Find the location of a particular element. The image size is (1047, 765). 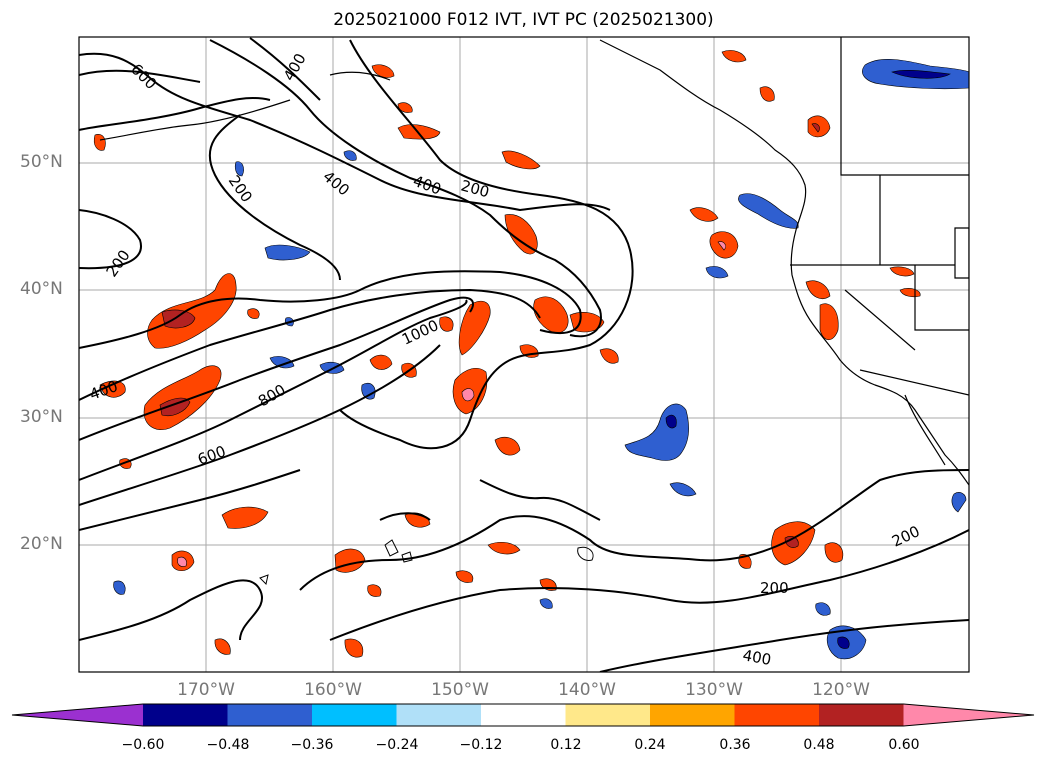

map-title: 2025021000 F012 IVT, IVT PC (2025021300) is located at coordinates (523, 20).